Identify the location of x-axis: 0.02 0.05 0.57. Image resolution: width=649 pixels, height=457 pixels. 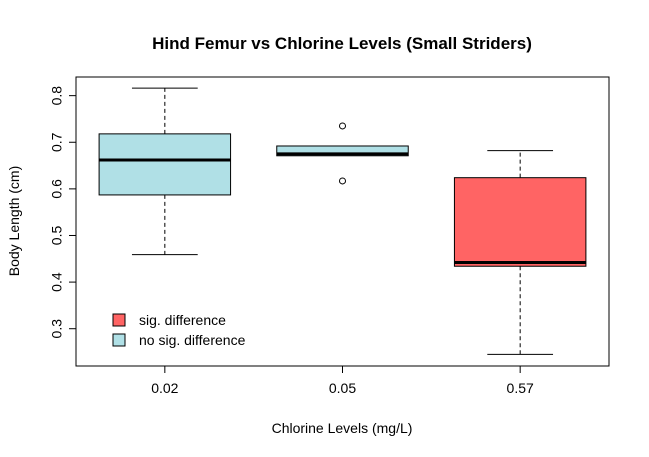
(342, 380).